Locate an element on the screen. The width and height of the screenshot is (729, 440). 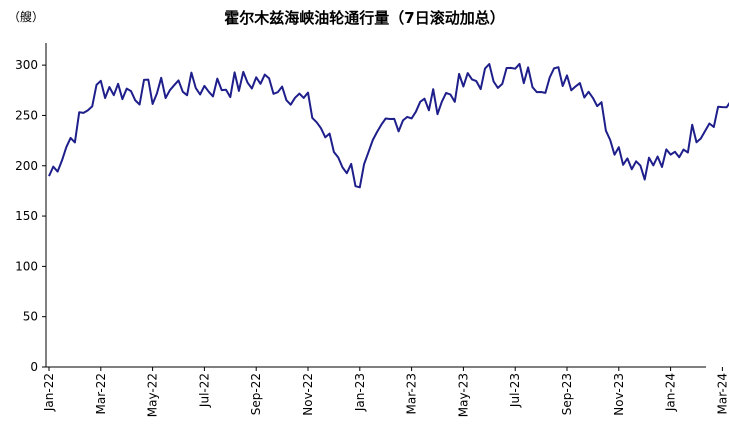
y-tick-label: 300 is located at coordinates (26, 65).